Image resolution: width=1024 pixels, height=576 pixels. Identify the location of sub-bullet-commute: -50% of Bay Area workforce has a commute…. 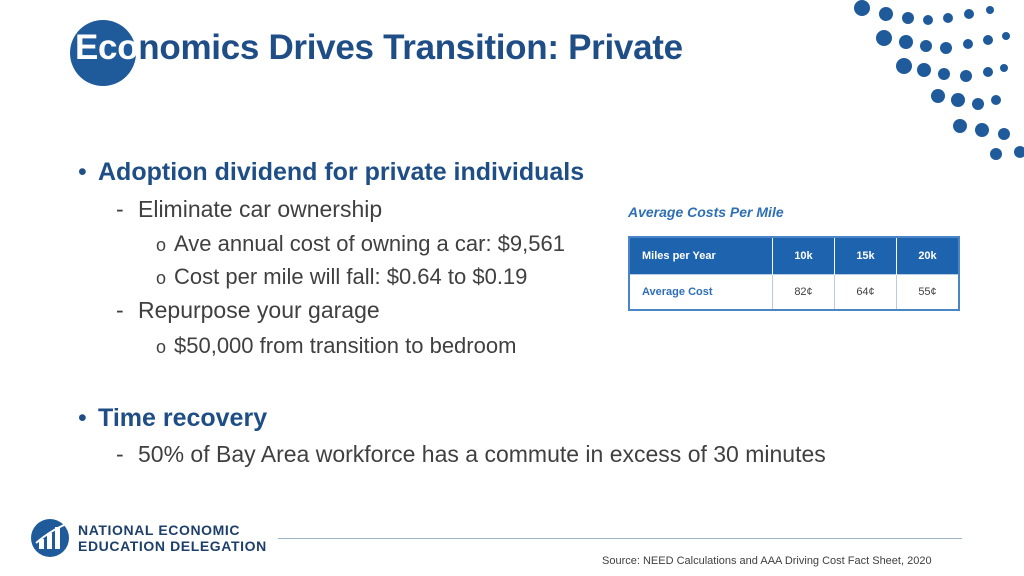
(471, 454).